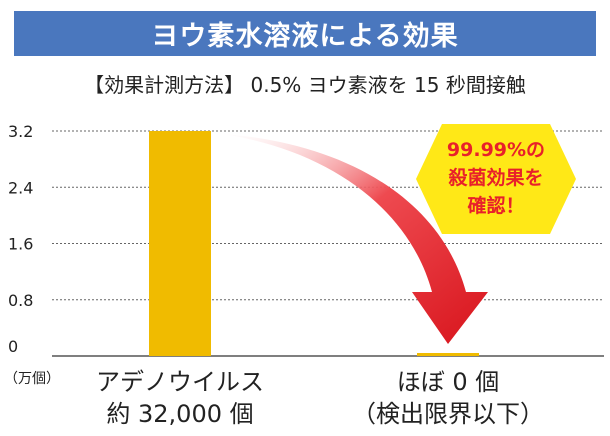 The width and height of the screenshot is (610, 436). Describe the element at coordinates (20, 300) in the screenshot. I see `y-tick-label: 0.8` at that location.